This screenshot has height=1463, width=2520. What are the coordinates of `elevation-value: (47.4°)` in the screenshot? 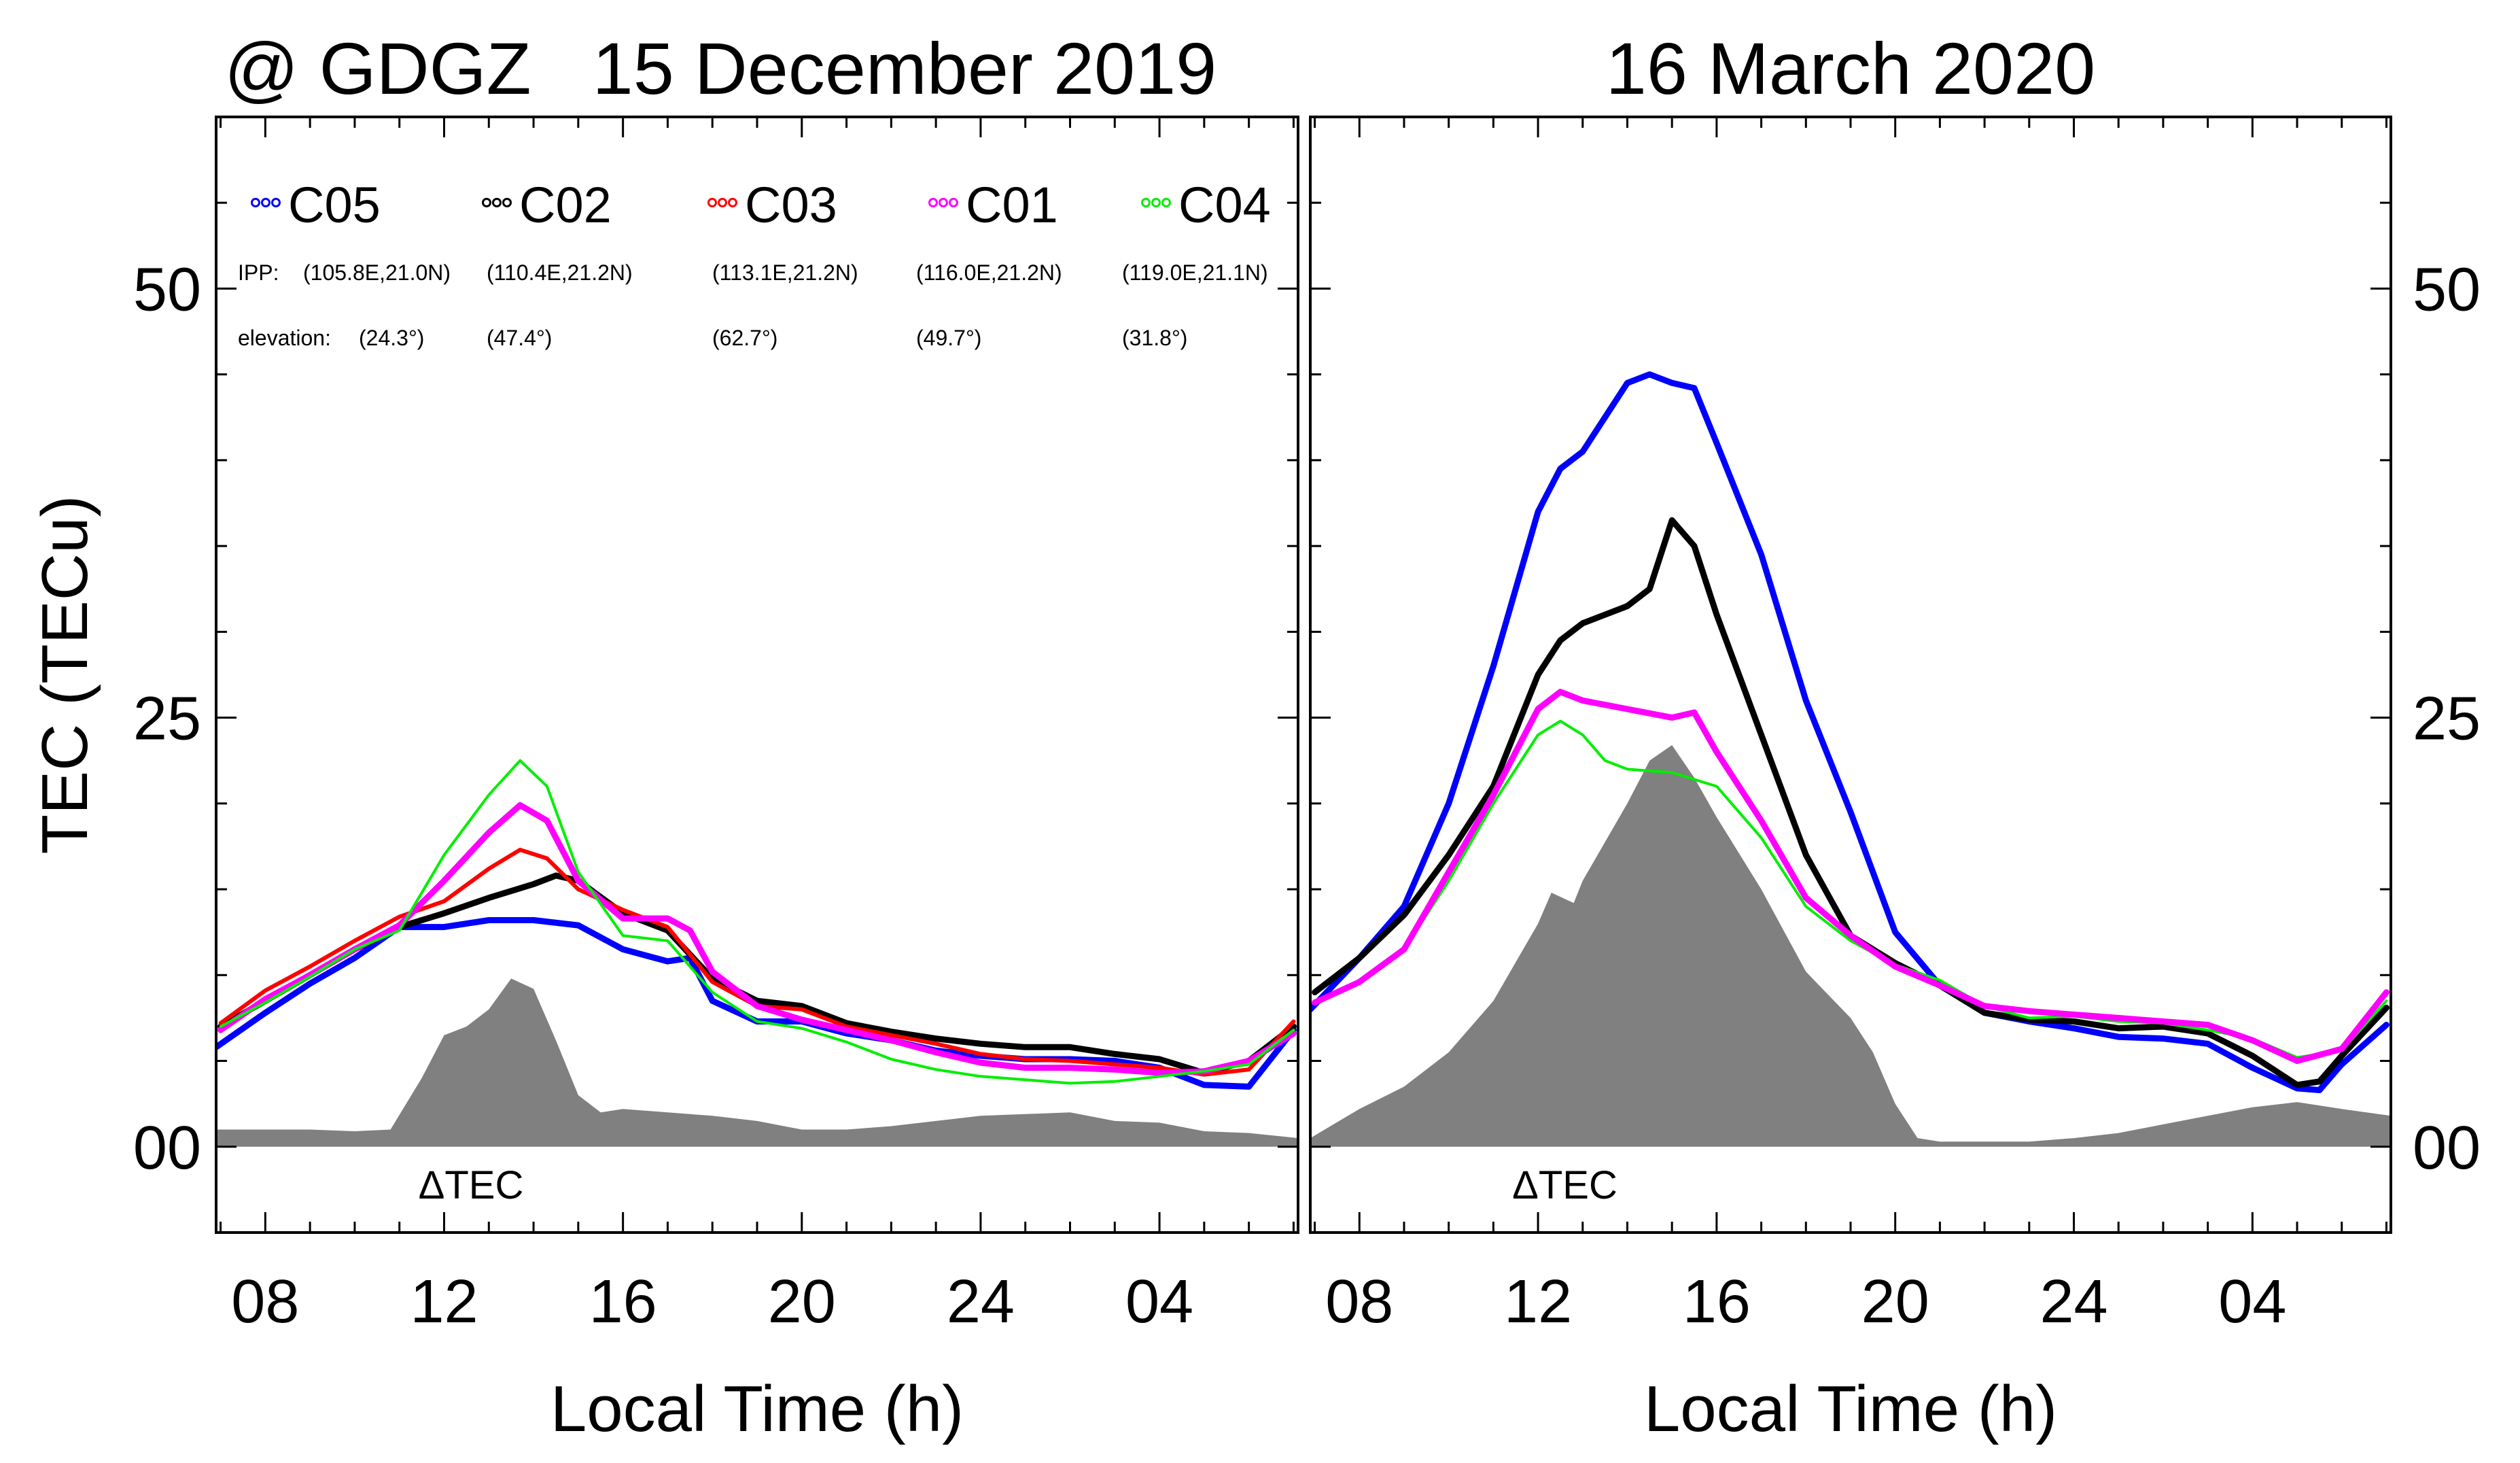 It's located at (520, 338).